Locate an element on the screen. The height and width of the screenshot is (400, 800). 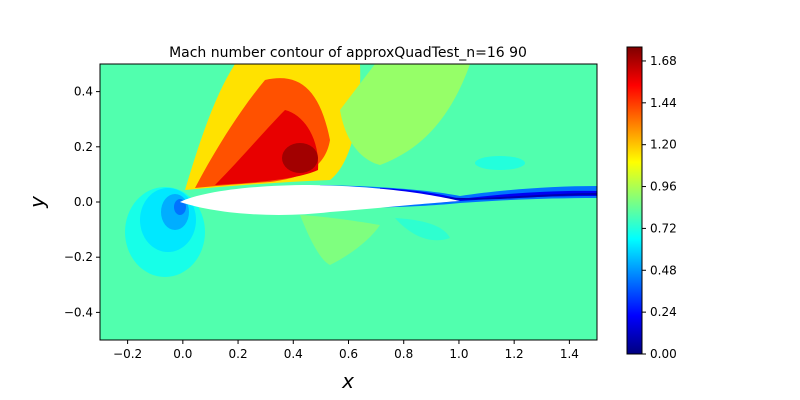
airfoil is located at coordinates (320, 200).